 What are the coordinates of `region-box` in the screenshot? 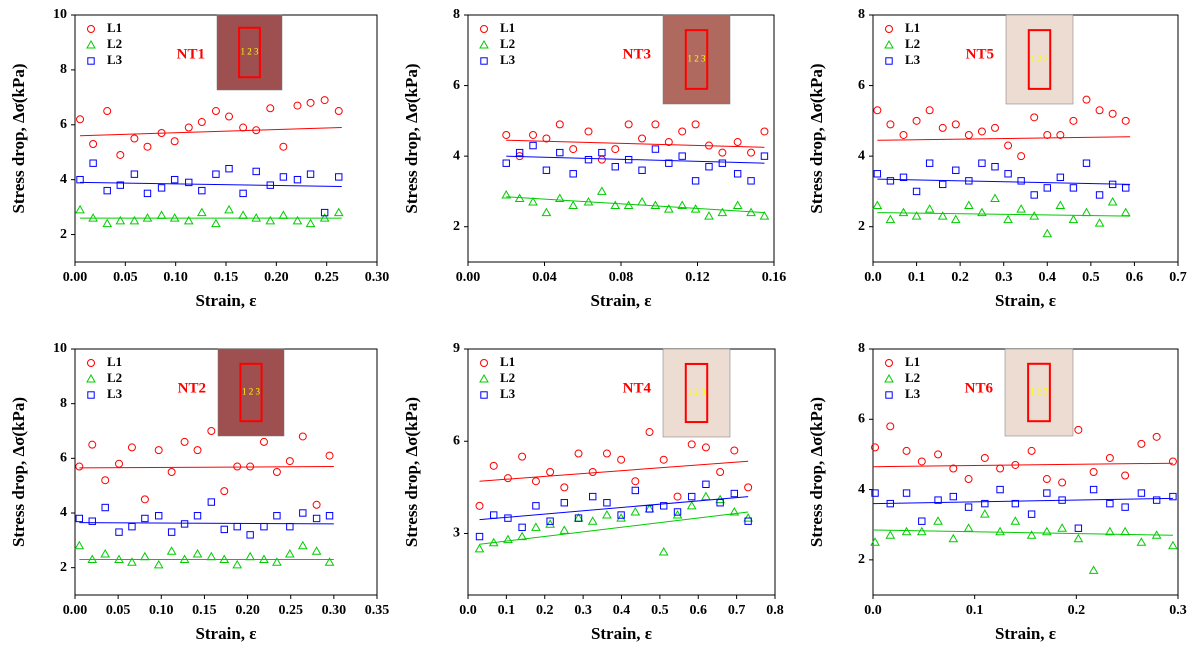 It's located at (251, 392).